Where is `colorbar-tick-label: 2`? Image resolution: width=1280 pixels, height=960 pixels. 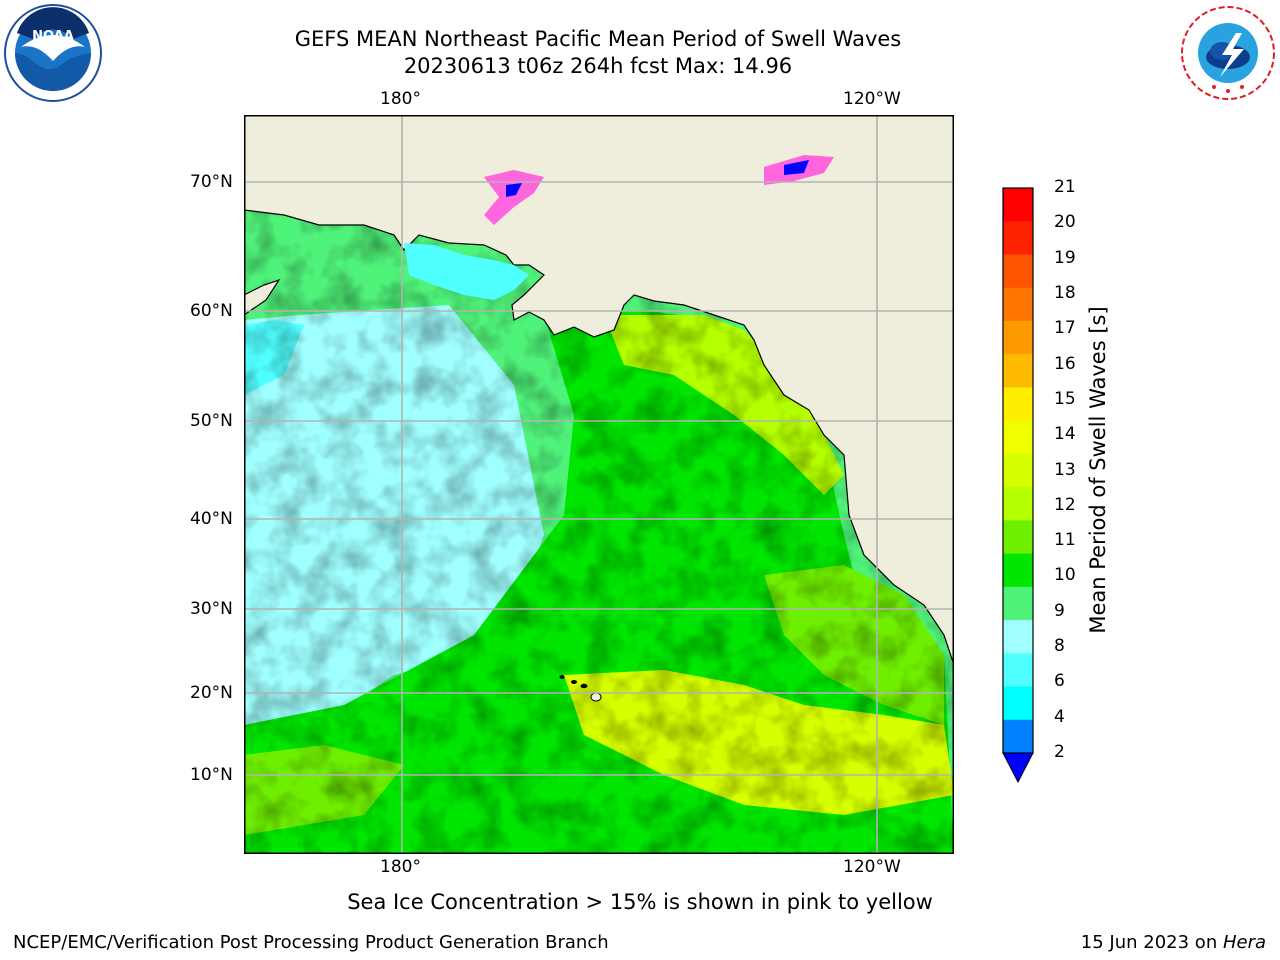 colorbar-tick-label: 2 is located at coordinates (1059, 752).